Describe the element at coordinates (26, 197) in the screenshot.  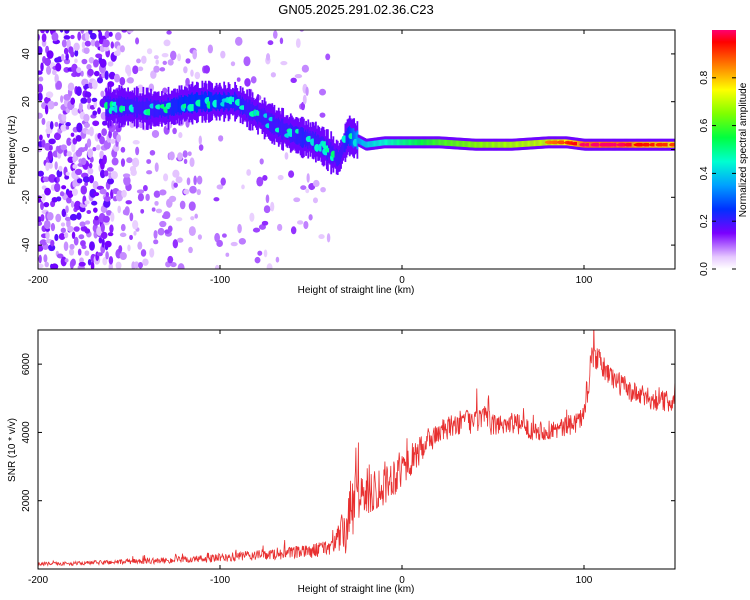
I see `y-tick-label: -20` at that location.